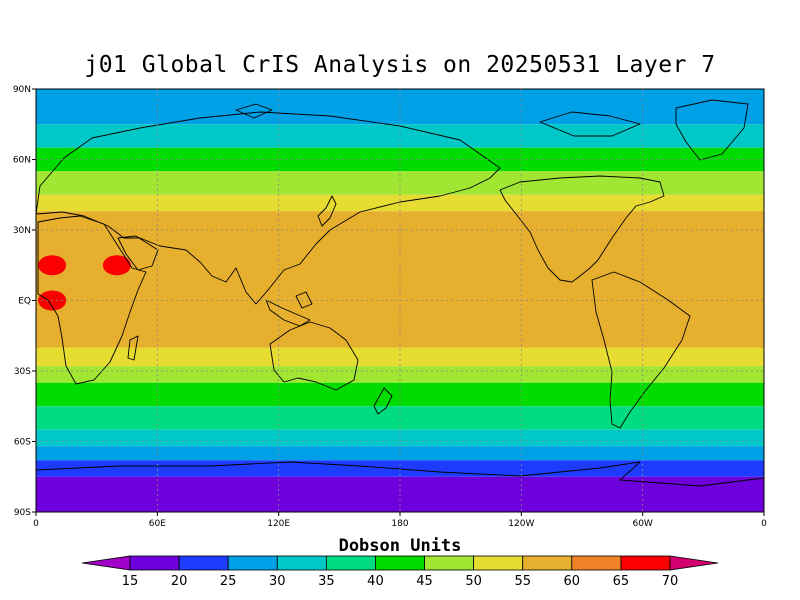 Image resolution: width=800 pixels, height=600 pixels. What do you see at coordinates (179, 581) in the screenshot?
I see `colorbar-label: 20` at bounding box center [179, 581].